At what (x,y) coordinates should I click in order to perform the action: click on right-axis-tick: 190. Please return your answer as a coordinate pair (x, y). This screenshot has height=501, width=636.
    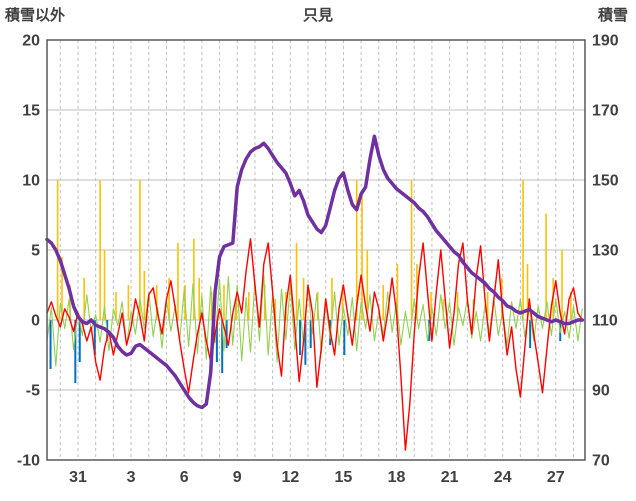
    Looking at the image, I should click on (605, 41).